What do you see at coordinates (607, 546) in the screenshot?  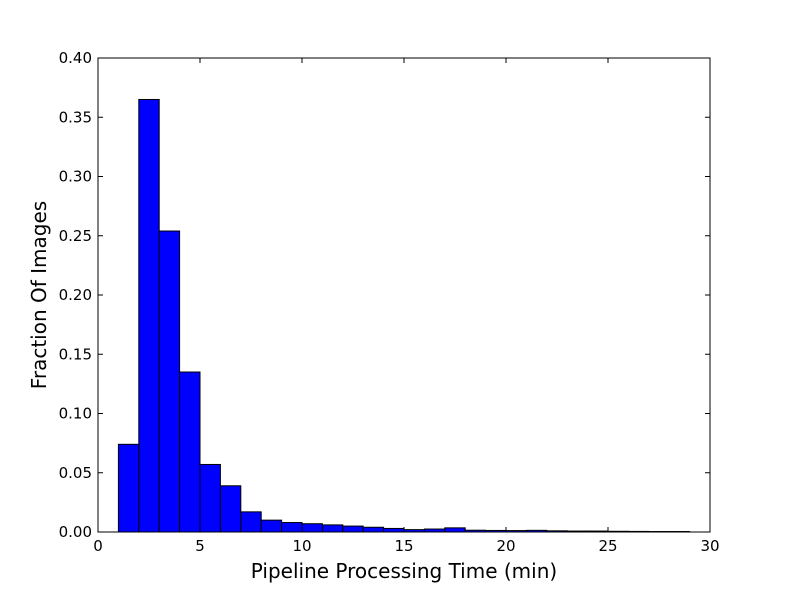 I see `x-tick-label: 25` at bounding box center [607, 546].